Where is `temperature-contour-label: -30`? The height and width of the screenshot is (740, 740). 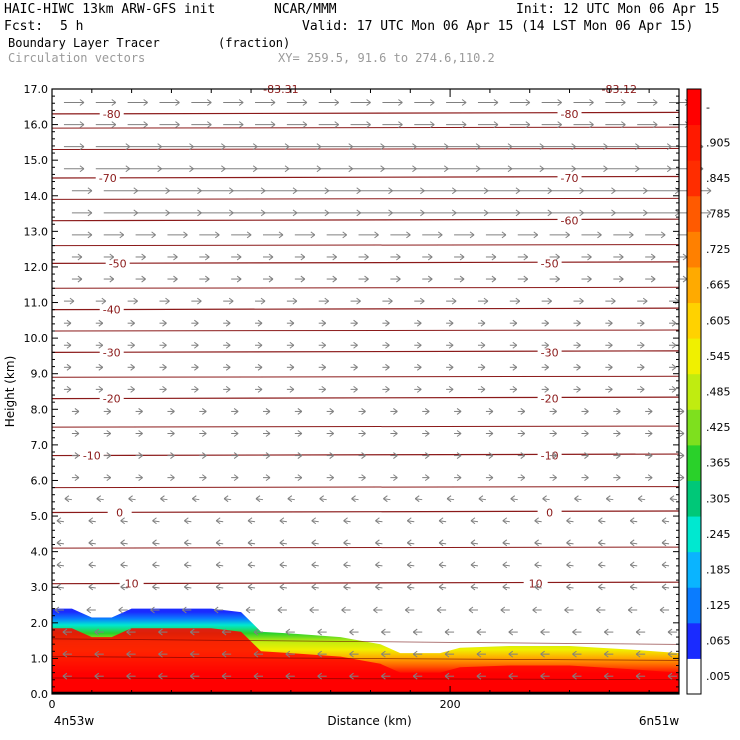 temperature-contour-label: -30 is located at coordinates (112, 352).